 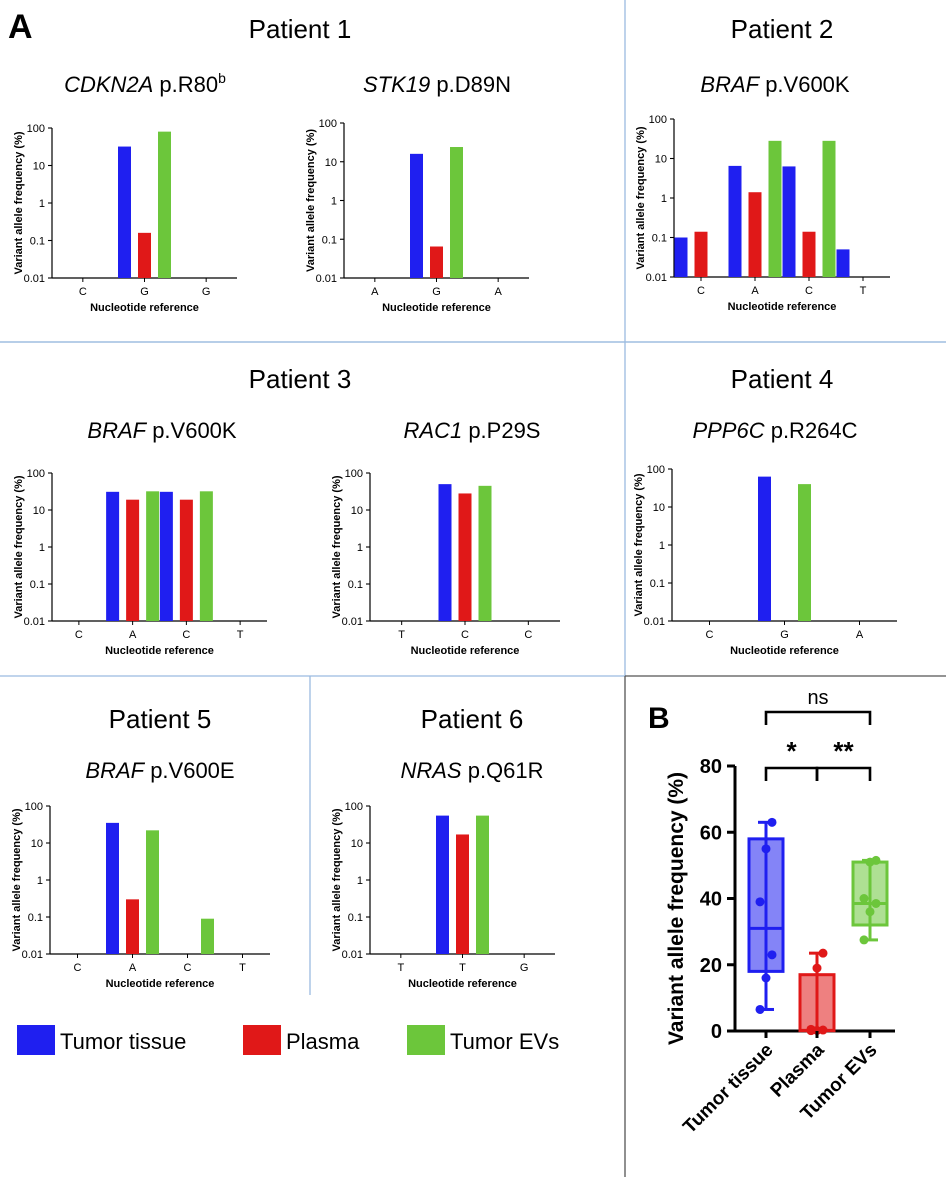 I want to click on chart-title: BRAF p.V600E, so click(x=159, y=770).